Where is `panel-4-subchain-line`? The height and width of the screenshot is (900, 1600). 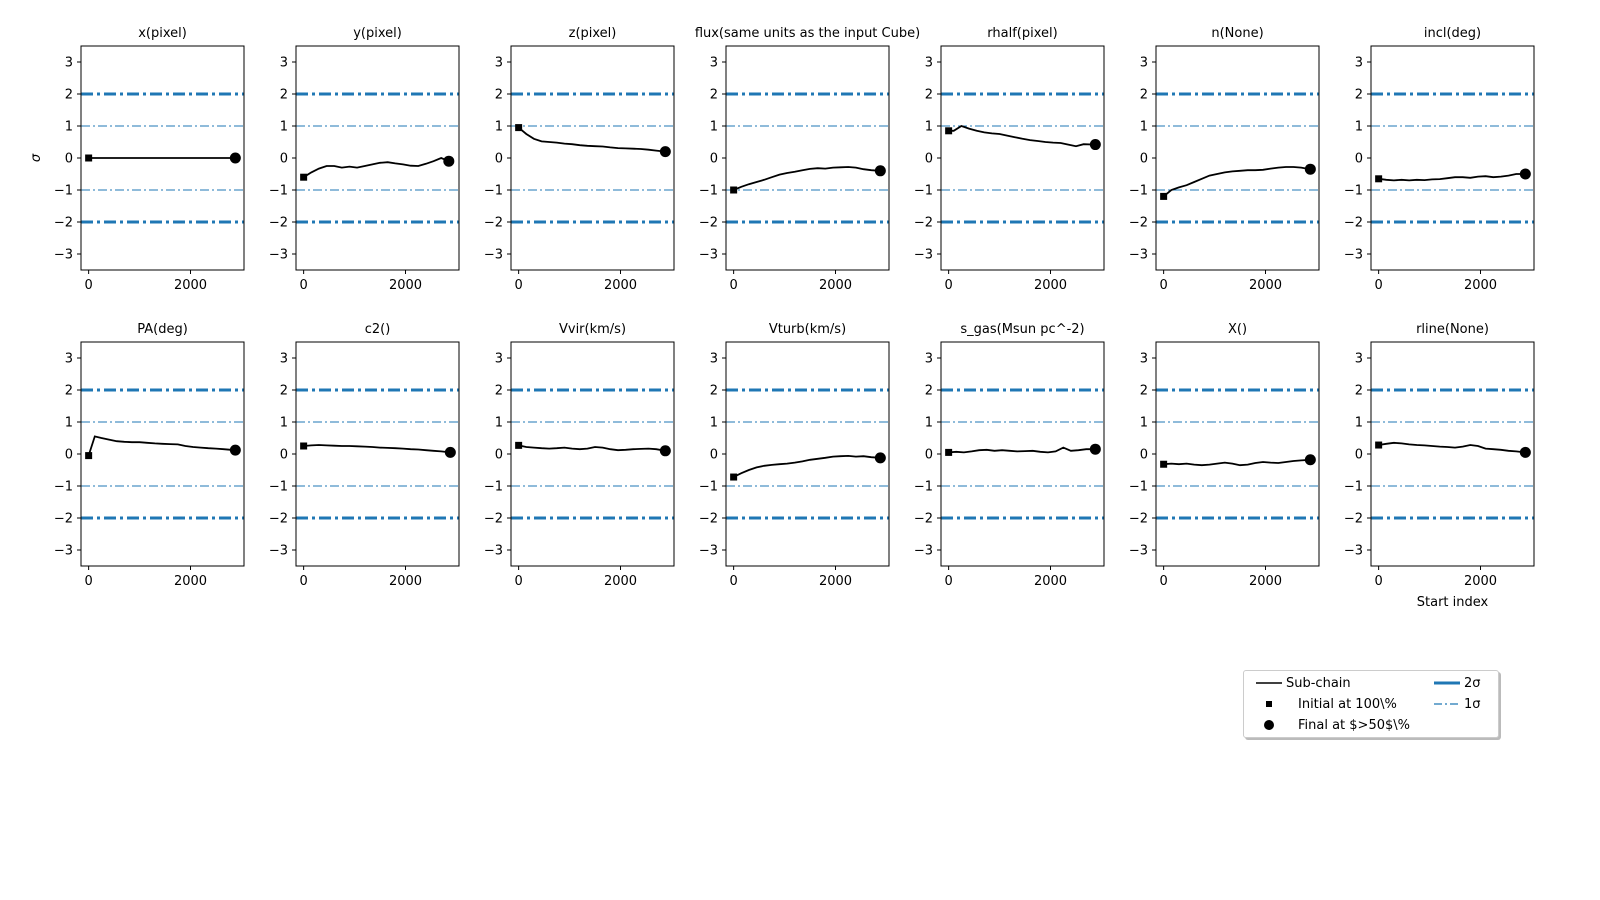 panel-4-subchain-line is located at coordinates (1022, 136).